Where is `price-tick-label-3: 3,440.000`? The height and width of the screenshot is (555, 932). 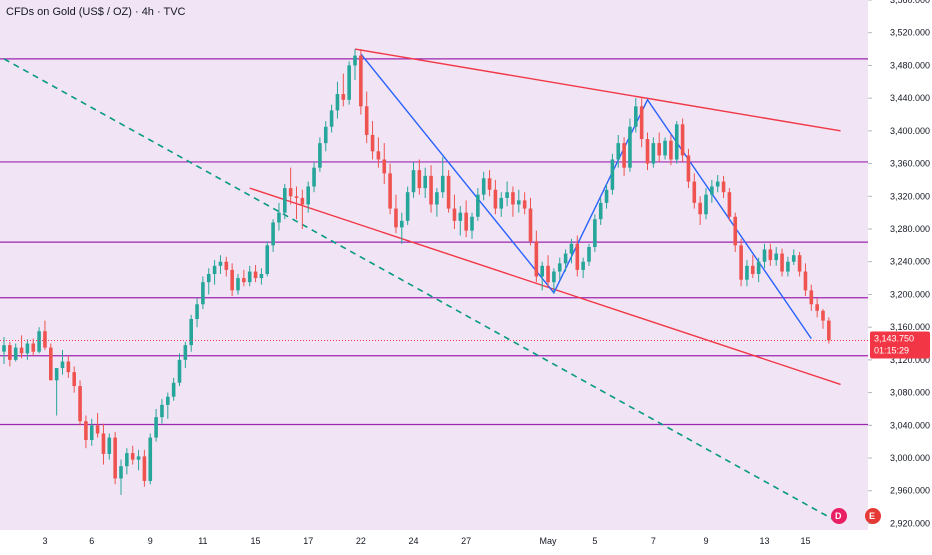
price-tick-label-3: 3,440.000 is located at coordinates (910, 98).